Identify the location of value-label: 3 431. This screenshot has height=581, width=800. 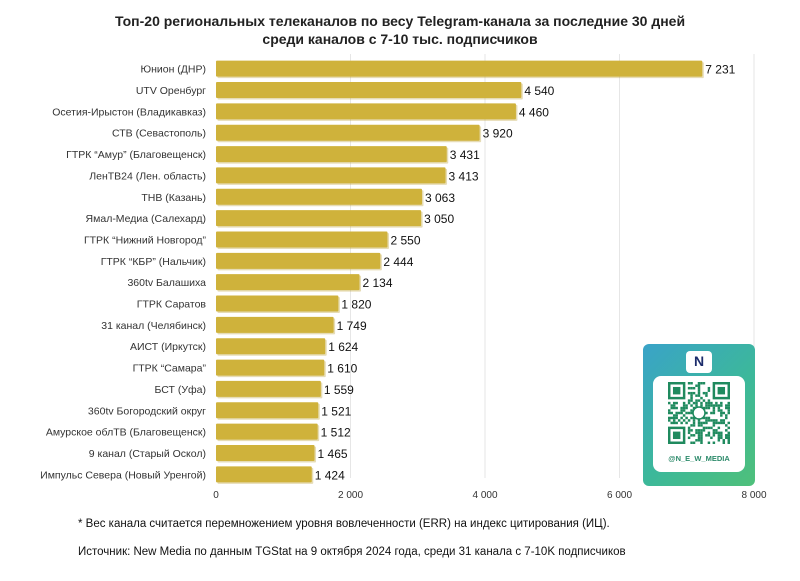
(465, 155).